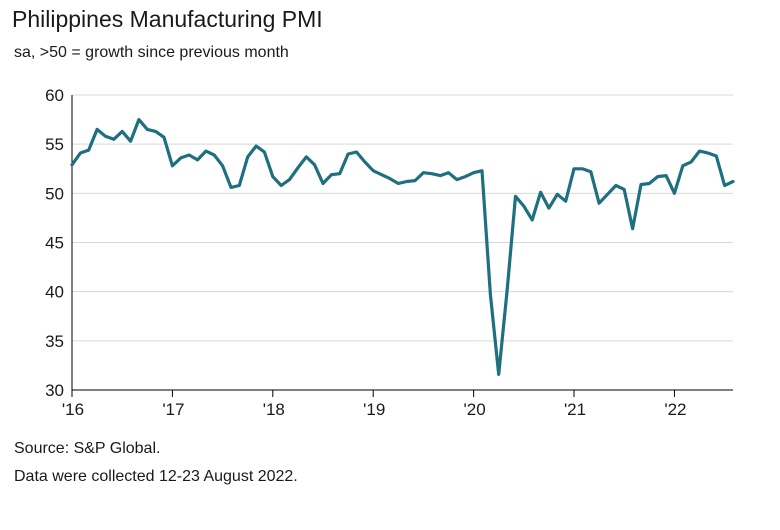 This screenshot has width=780, height=530. What do you see at coordinates (73, 409) in the screenshot?
I see `x-tick-label: '16` at bounding box center [73, 409].